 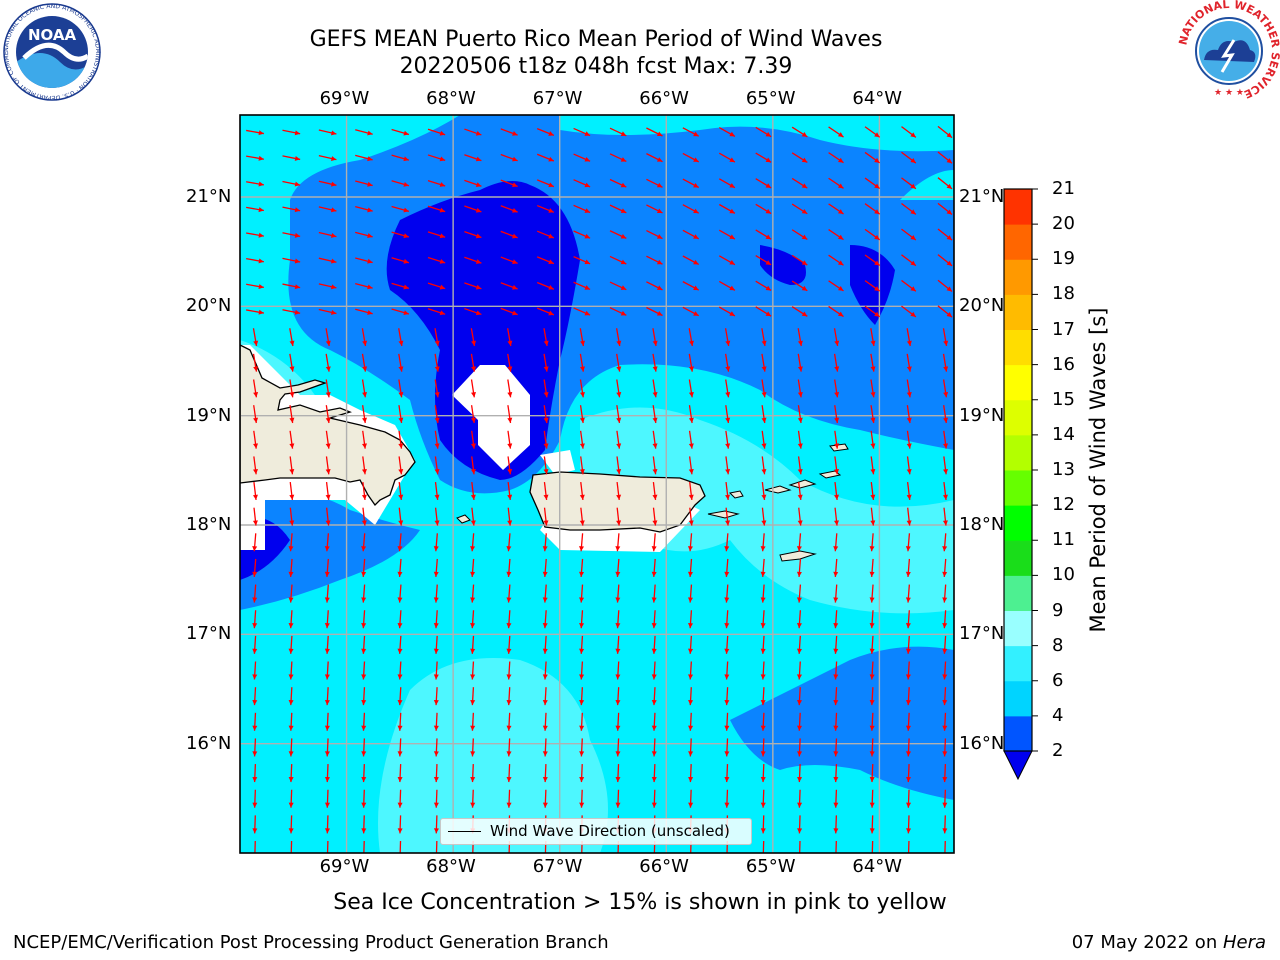 I want to click on lat-tick-label: 21°N, so click(x=209, y=196).